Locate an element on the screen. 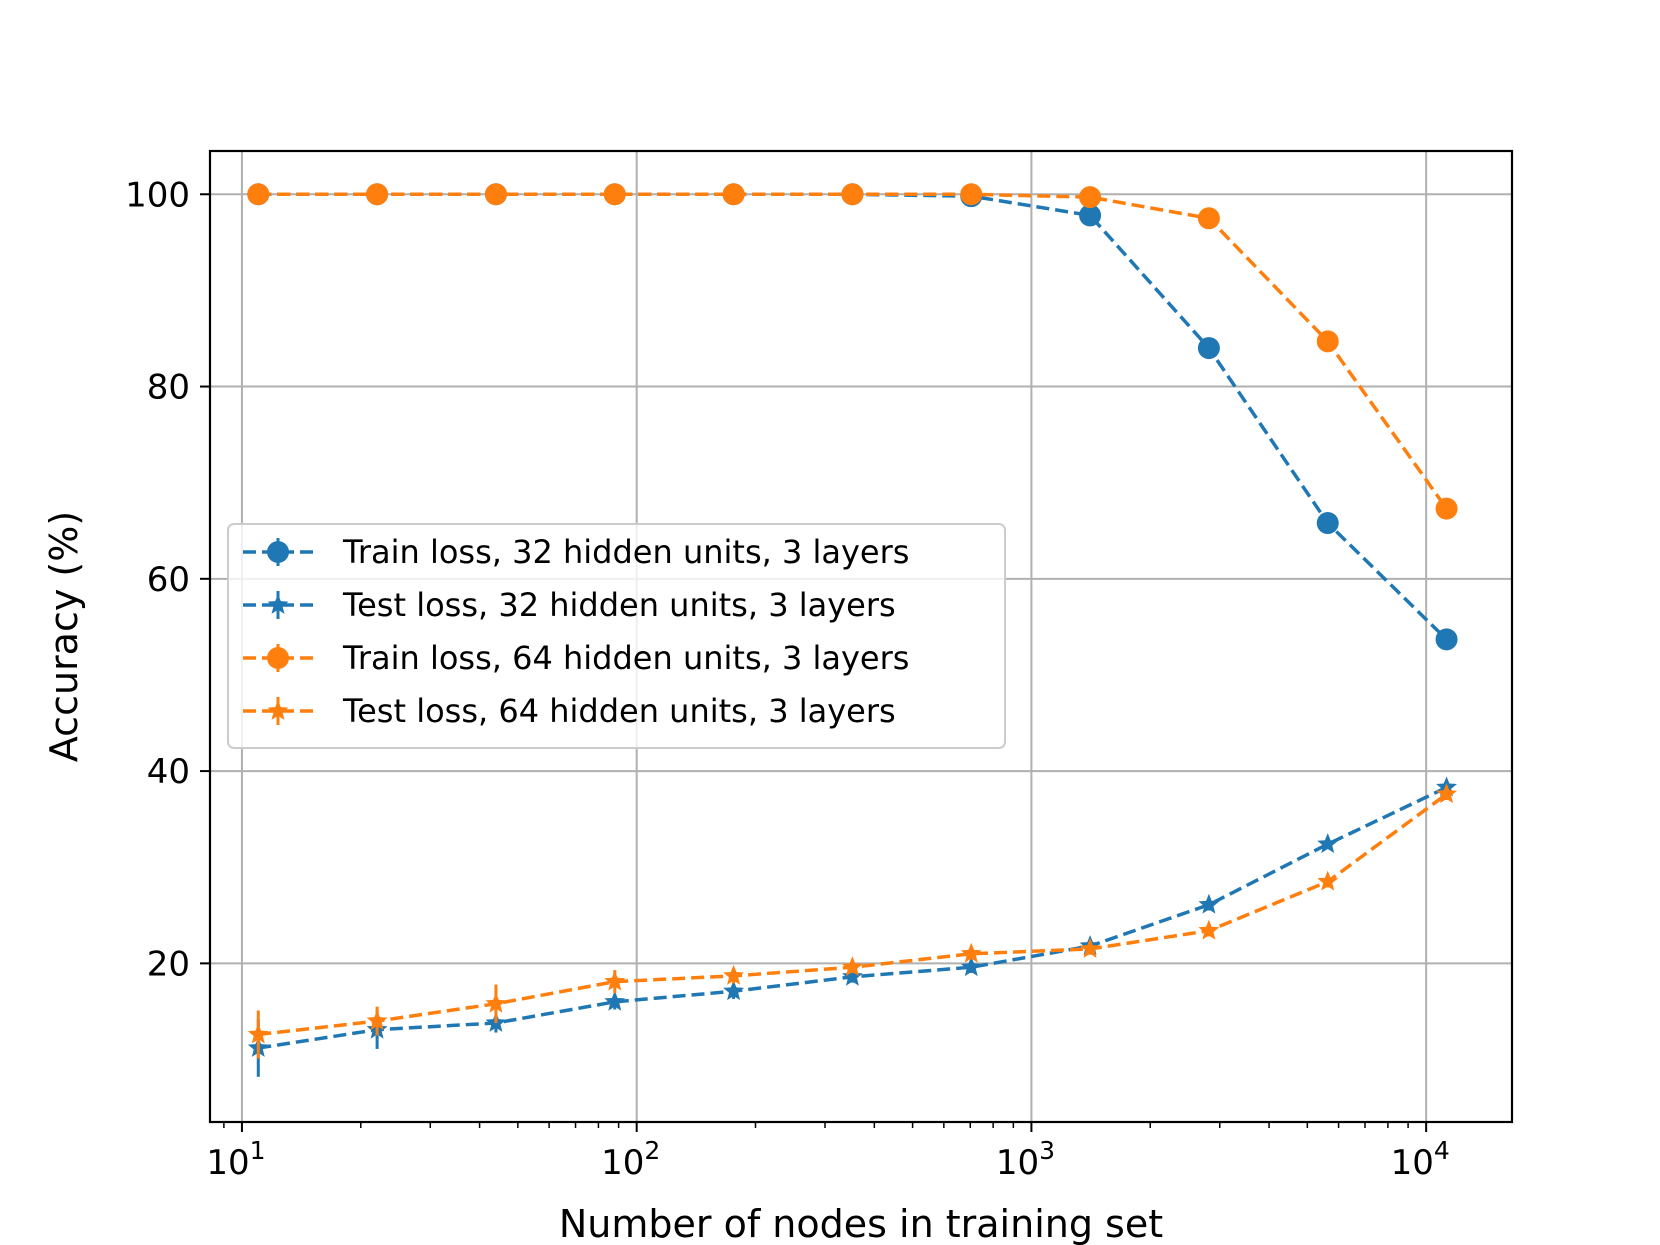 The image size is (1660, 1245). legend-entry: Train loss, 64 hidden units, 3 layers is located at coordinates (576, 658).